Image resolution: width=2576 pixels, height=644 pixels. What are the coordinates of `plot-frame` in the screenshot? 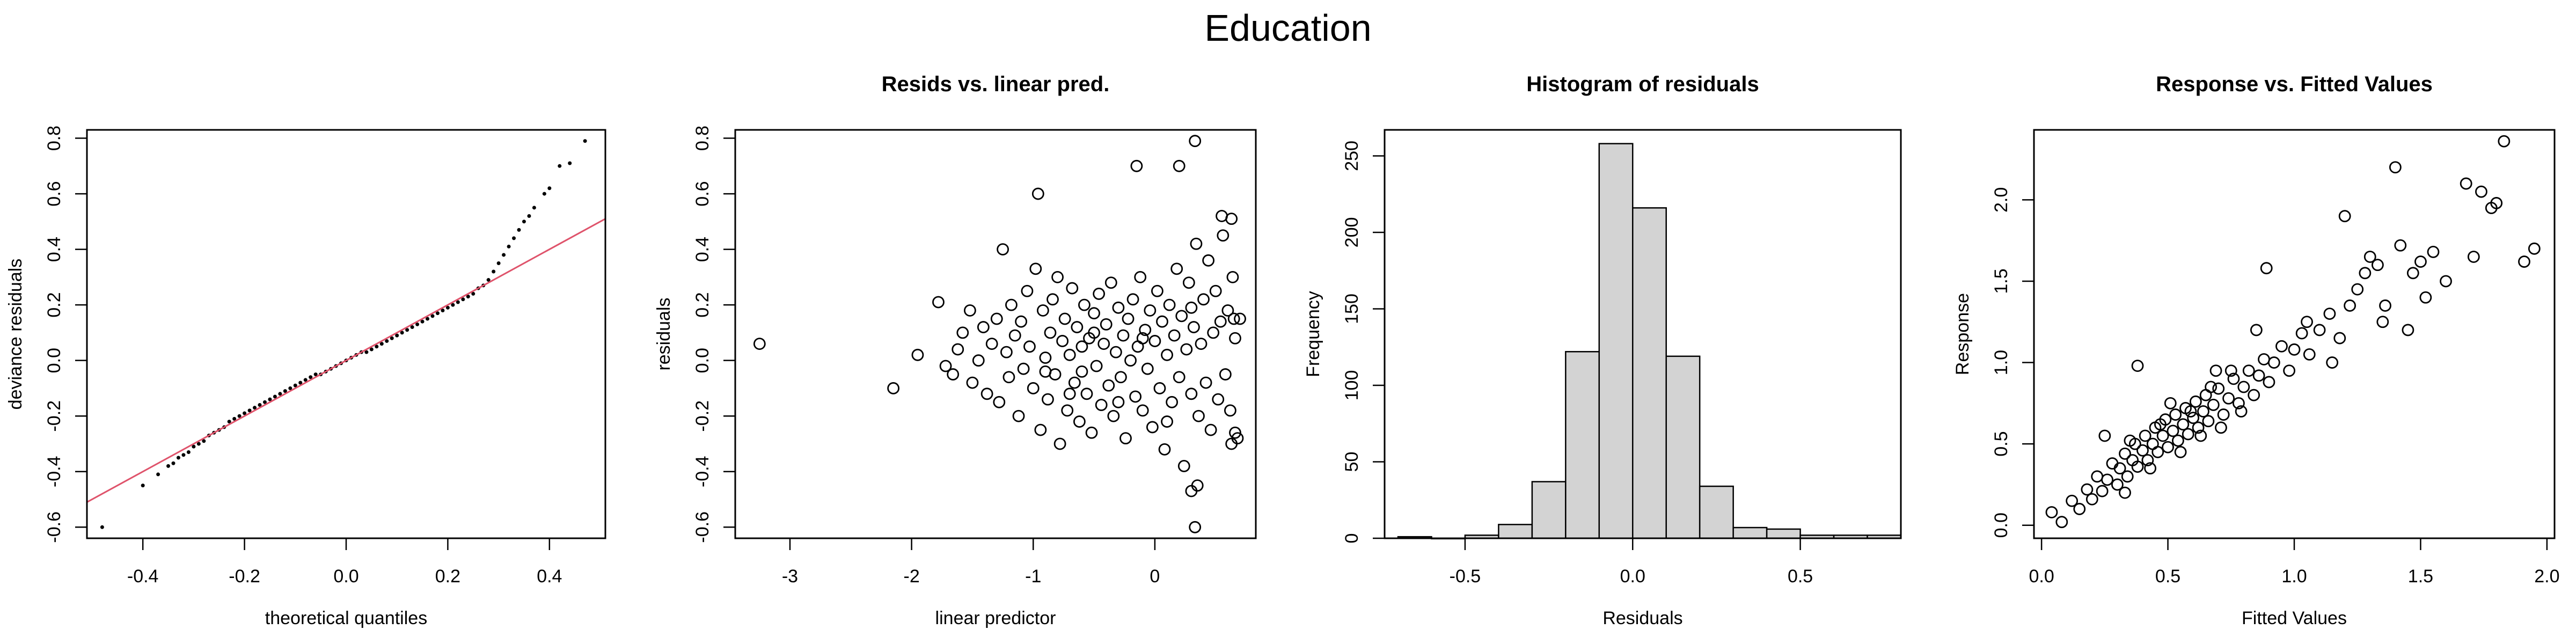 It's located at (995, 334).